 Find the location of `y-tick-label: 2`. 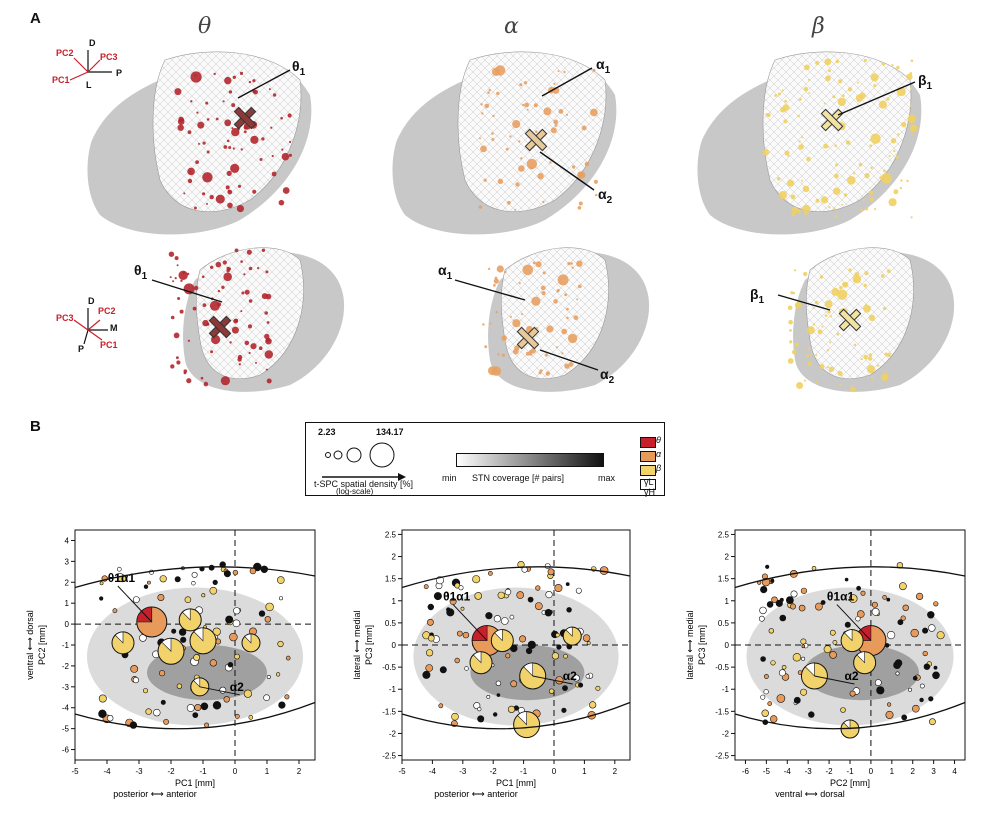

y-tick-label: 2 is located at coordinates (394, 557).